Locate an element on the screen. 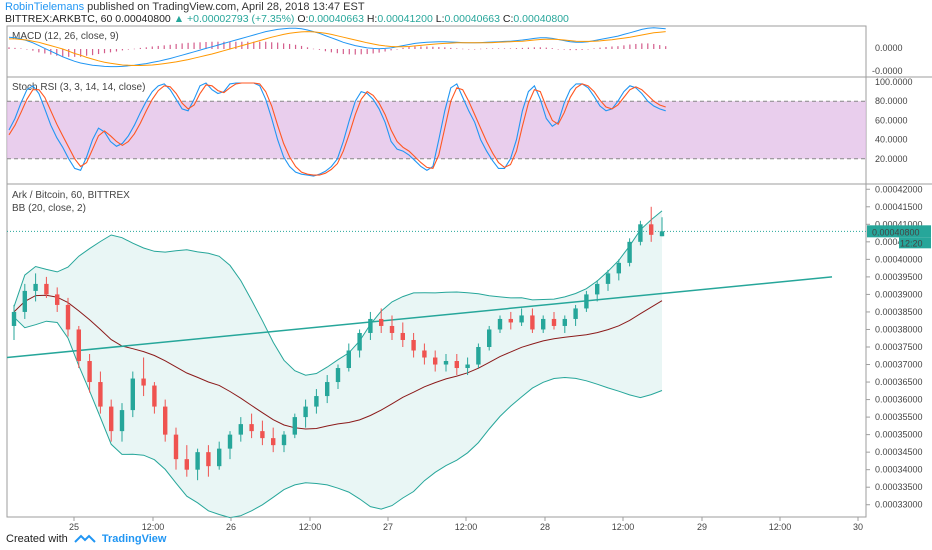 This screenshot has width=932, height=550. open-value: 0.00040663 is located at coordinates (336, 19).